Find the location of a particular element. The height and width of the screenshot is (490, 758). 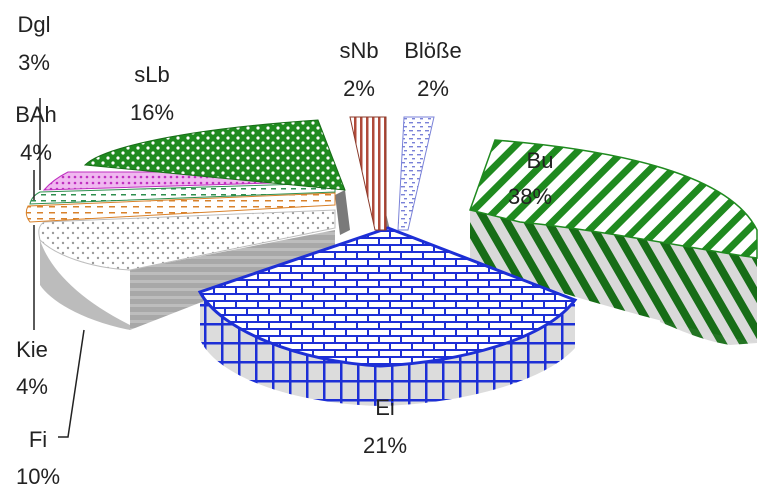

label-kie-pct: 4% is located at coordinates (32, 386).